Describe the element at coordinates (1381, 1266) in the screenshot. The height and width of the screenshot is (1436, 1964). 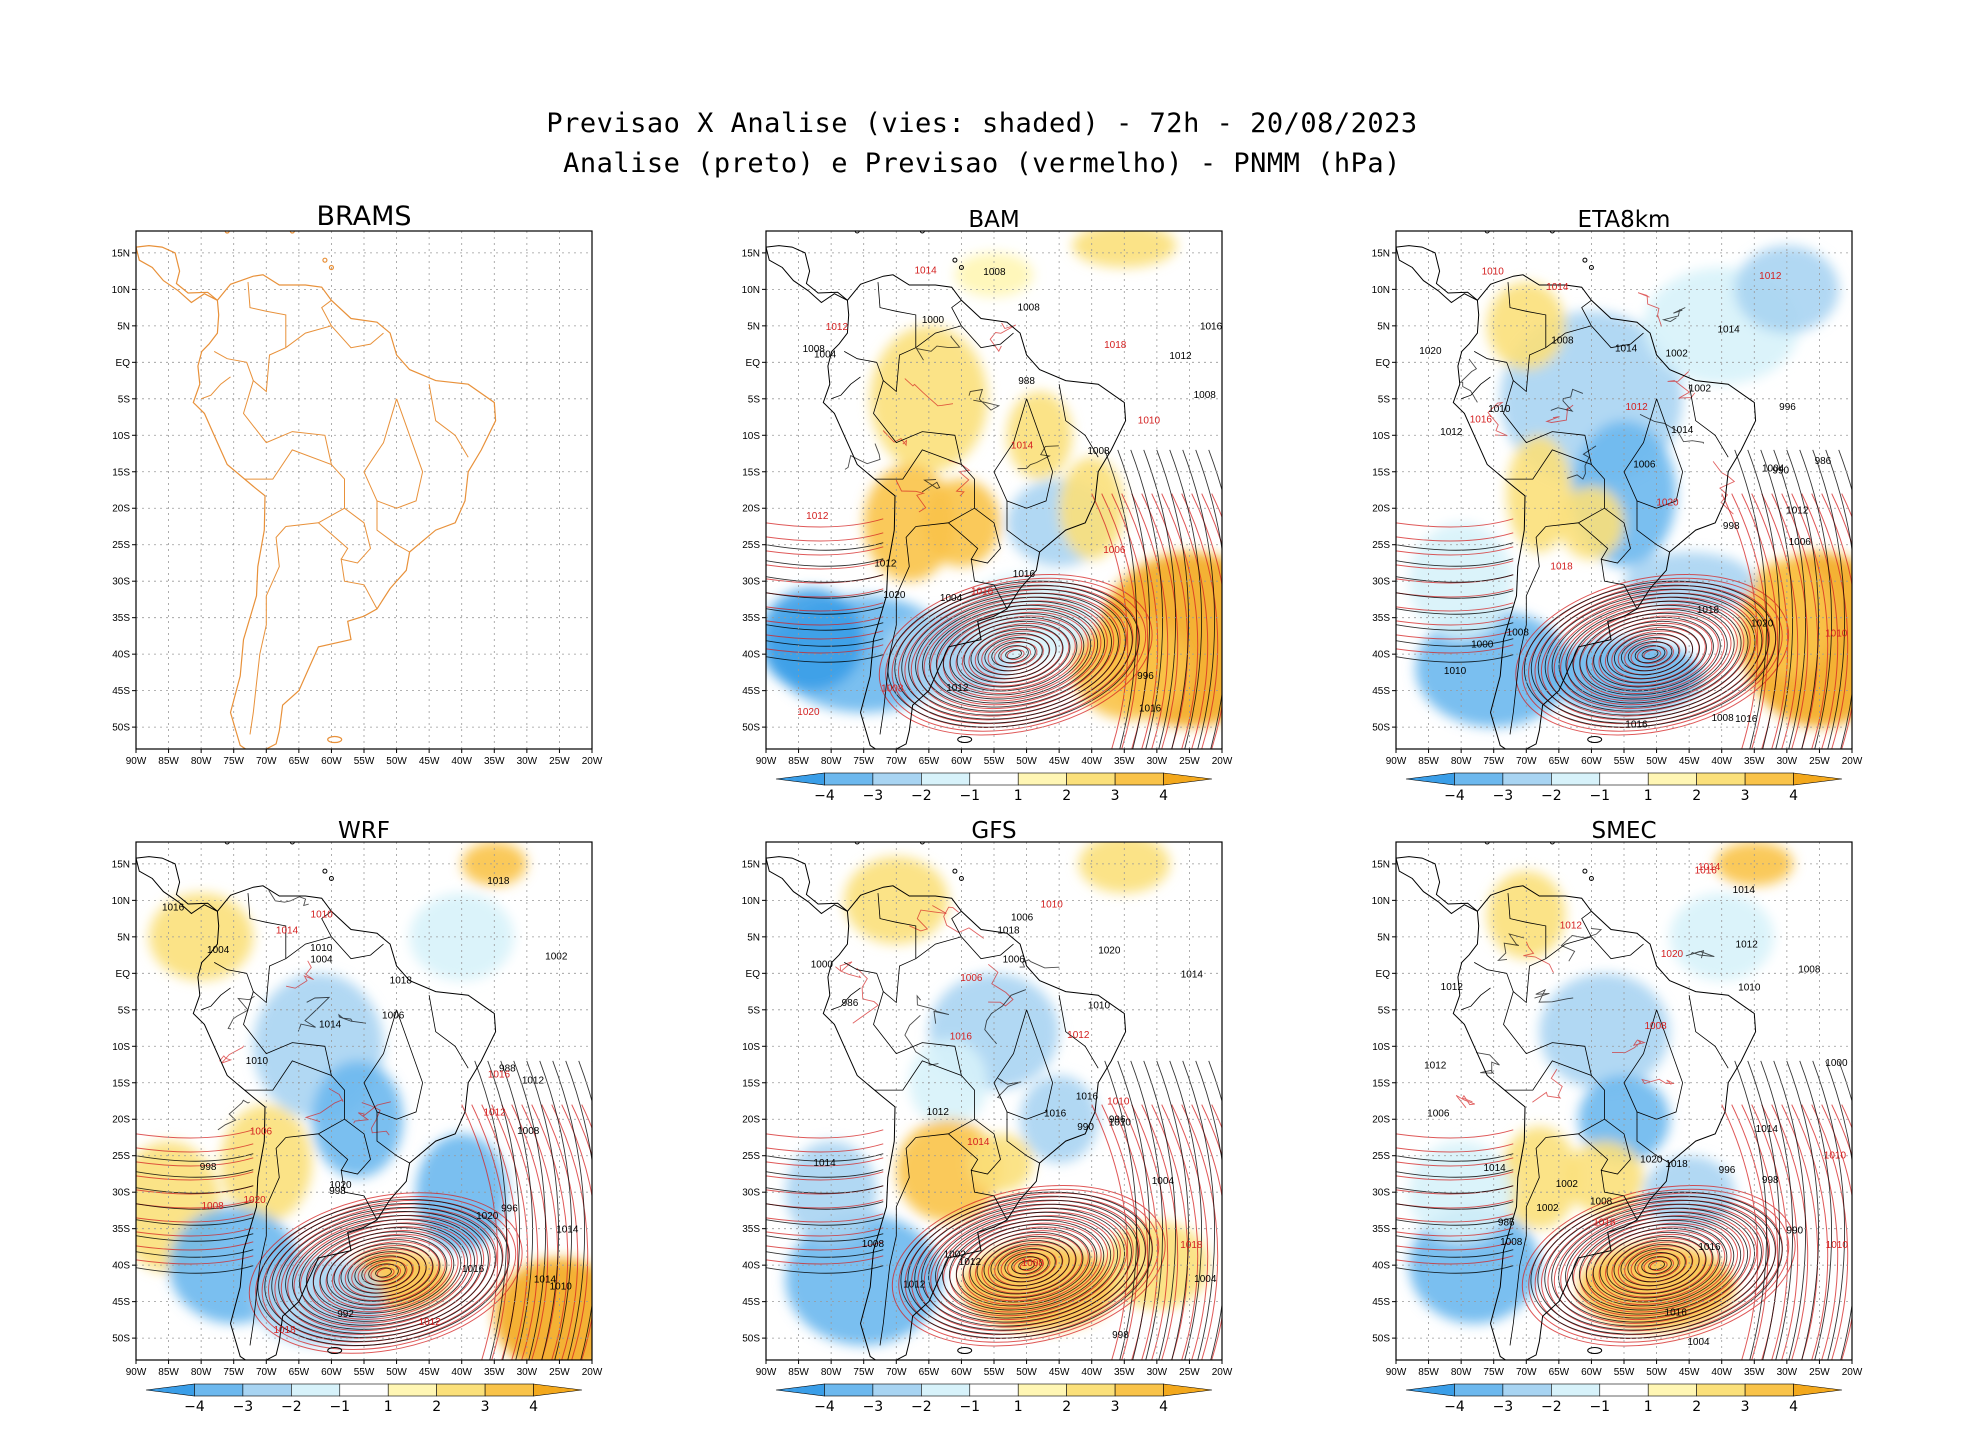
I see `lat-tick-label: 40S` at that location.